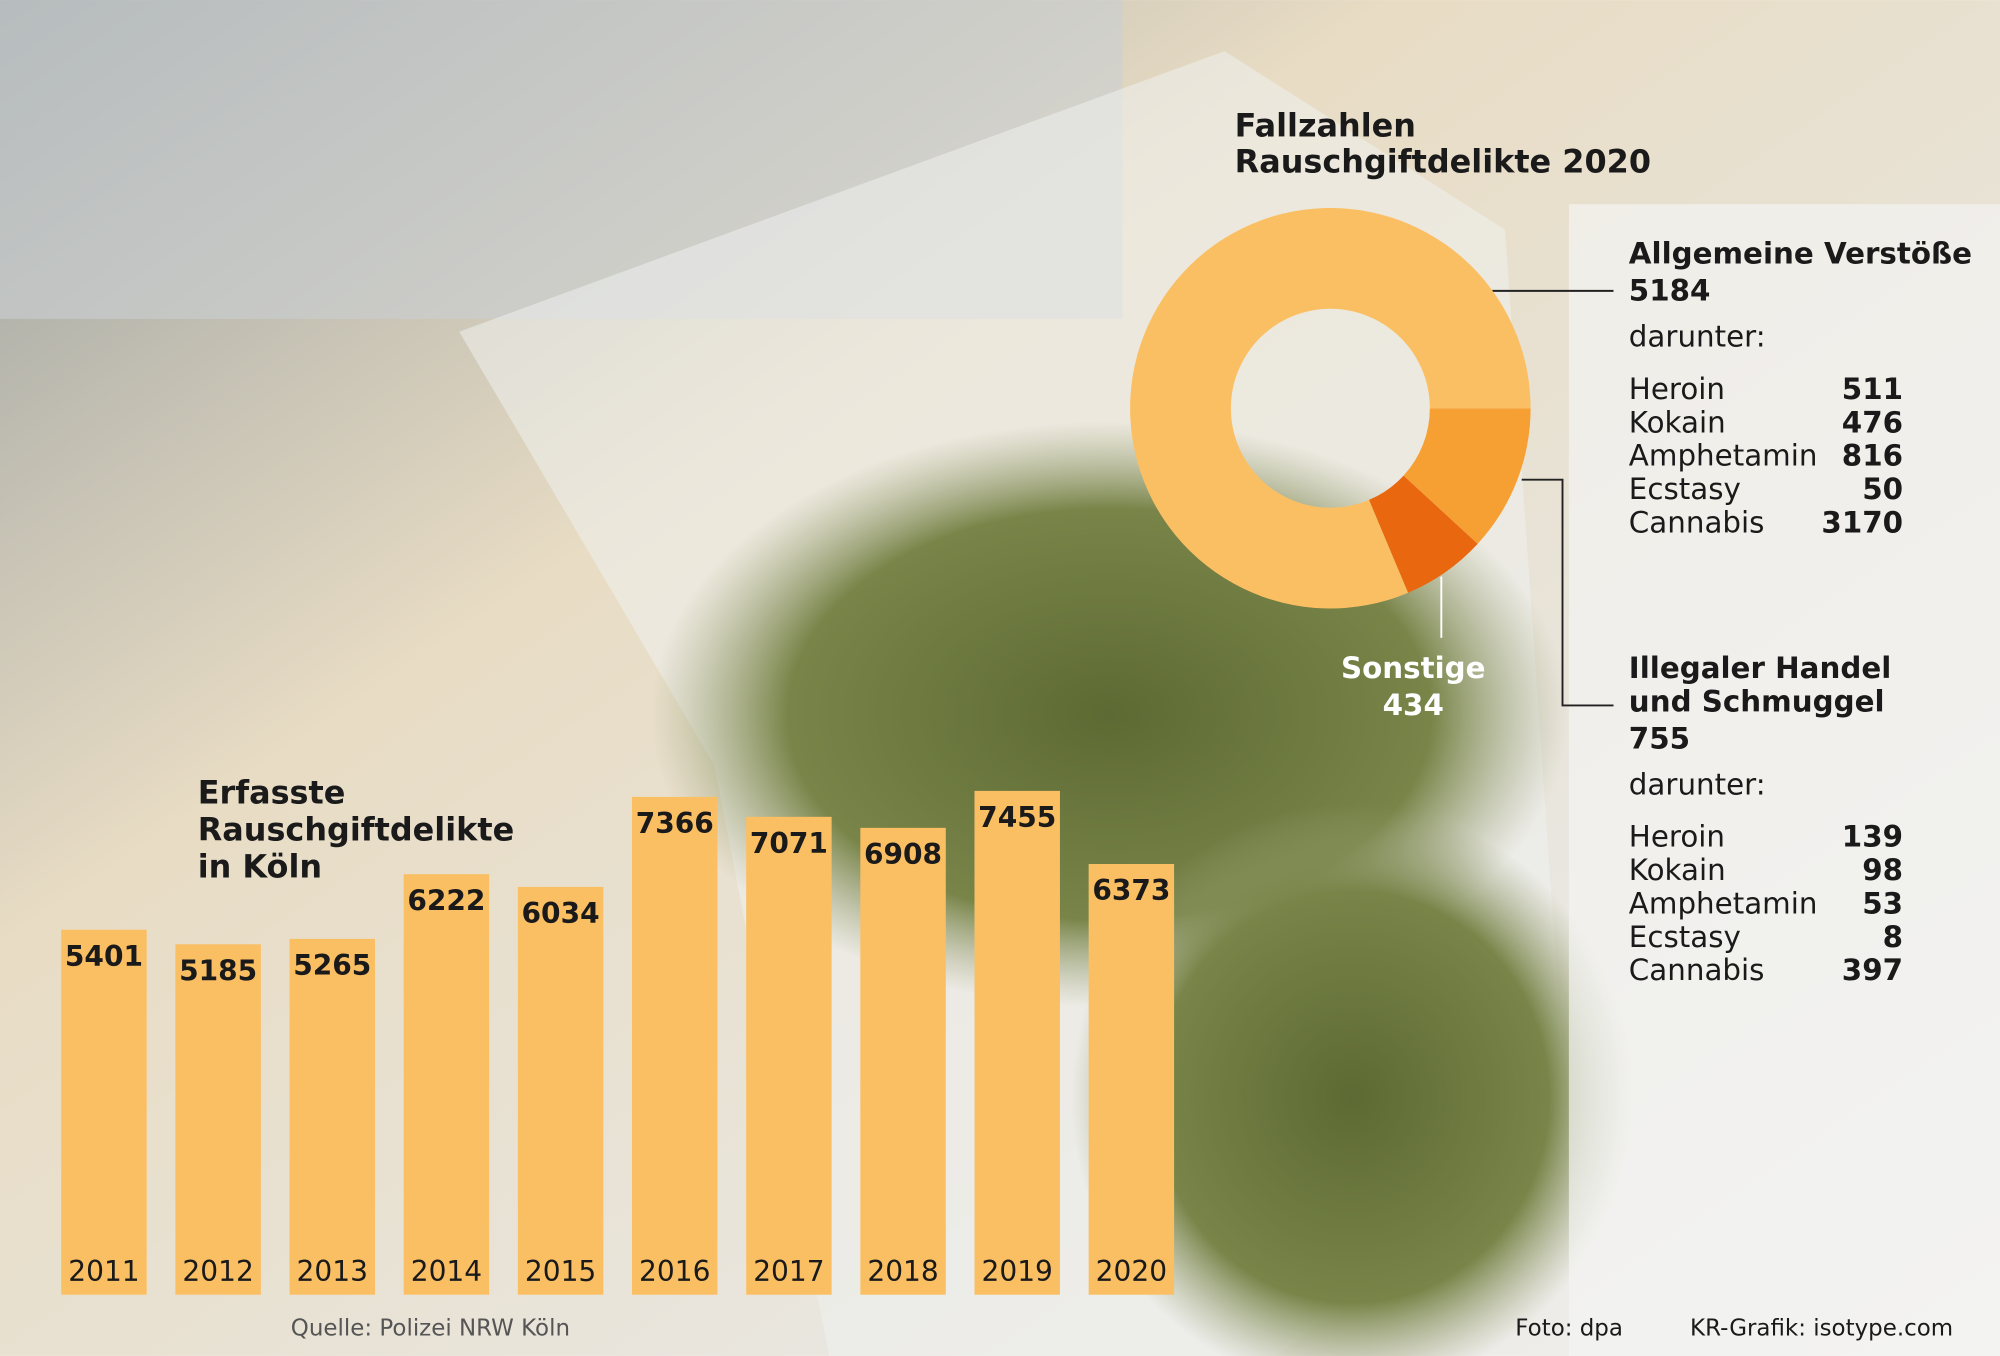 This screenshot has height=1356, width=2000. Describe the element at coordinates (260, 867) in the screenshot. I see `chart-title: in Köln` at that location.